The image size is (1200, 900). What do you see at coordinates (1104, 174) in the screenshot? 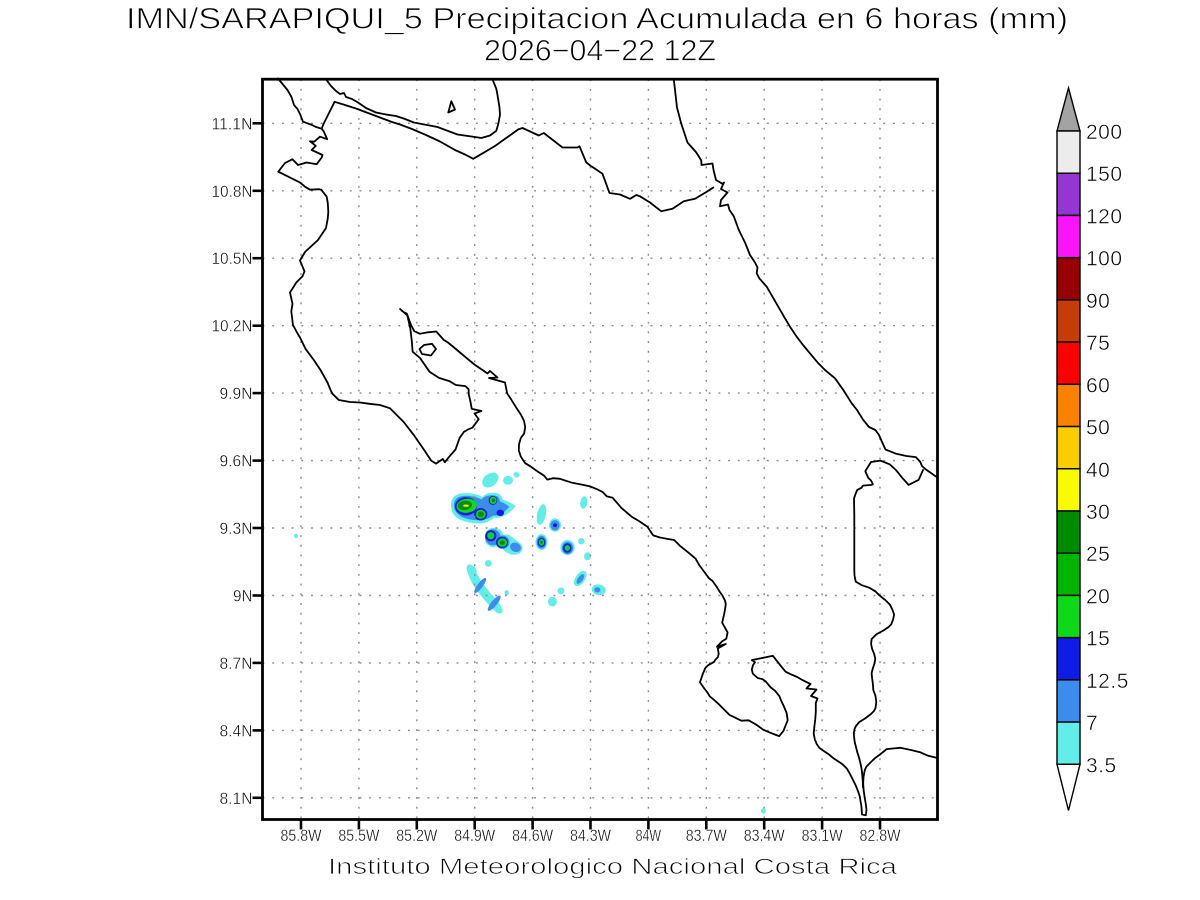
I see `svg-text: 150` at bounding box center [1104, 174].